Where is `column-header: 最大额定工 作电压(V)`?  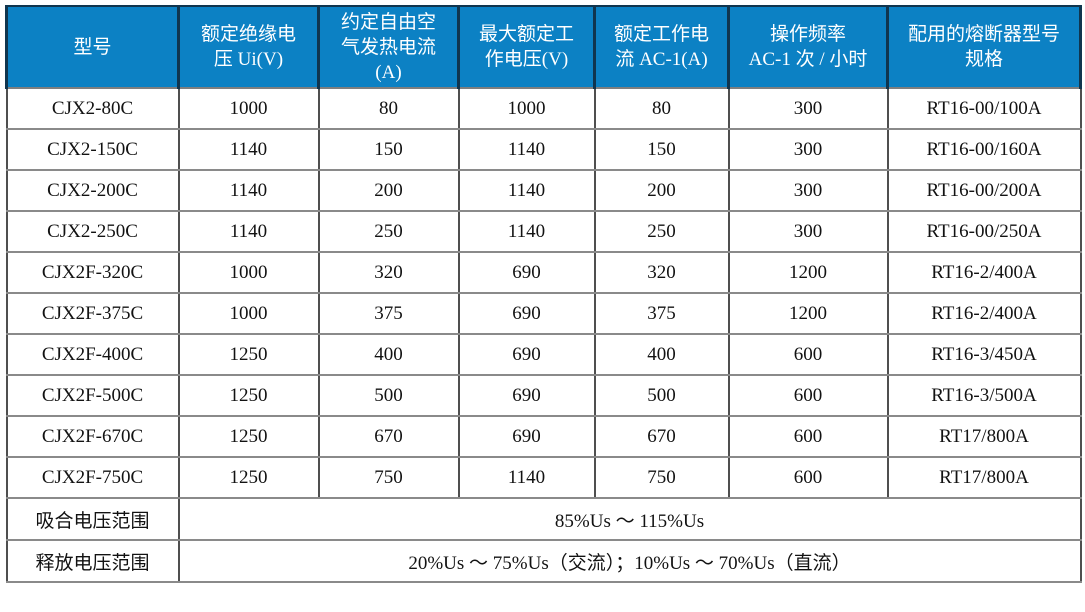
column-header: 最大额定工 作电压(V) is located at coordinates (526, 47).